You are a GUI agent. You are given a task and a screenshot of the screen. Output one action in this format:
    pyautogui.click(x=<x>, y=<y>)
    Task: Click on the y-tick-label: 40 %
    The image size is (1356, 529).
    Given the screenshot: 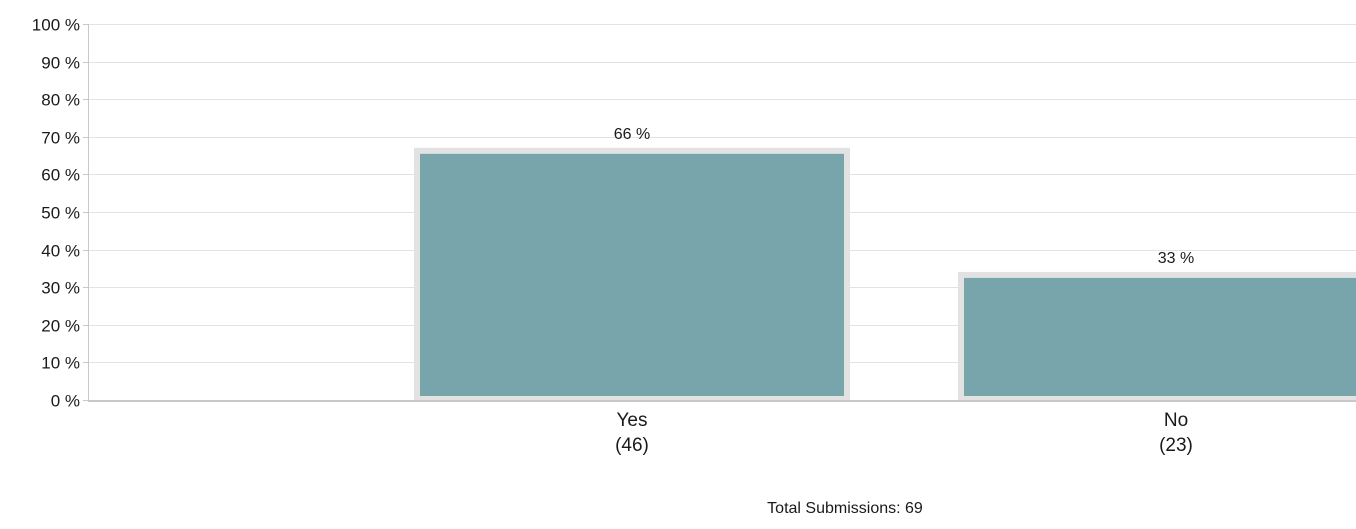 What is the action you would take?
    pyautogui.click(x=60, y=251)
    